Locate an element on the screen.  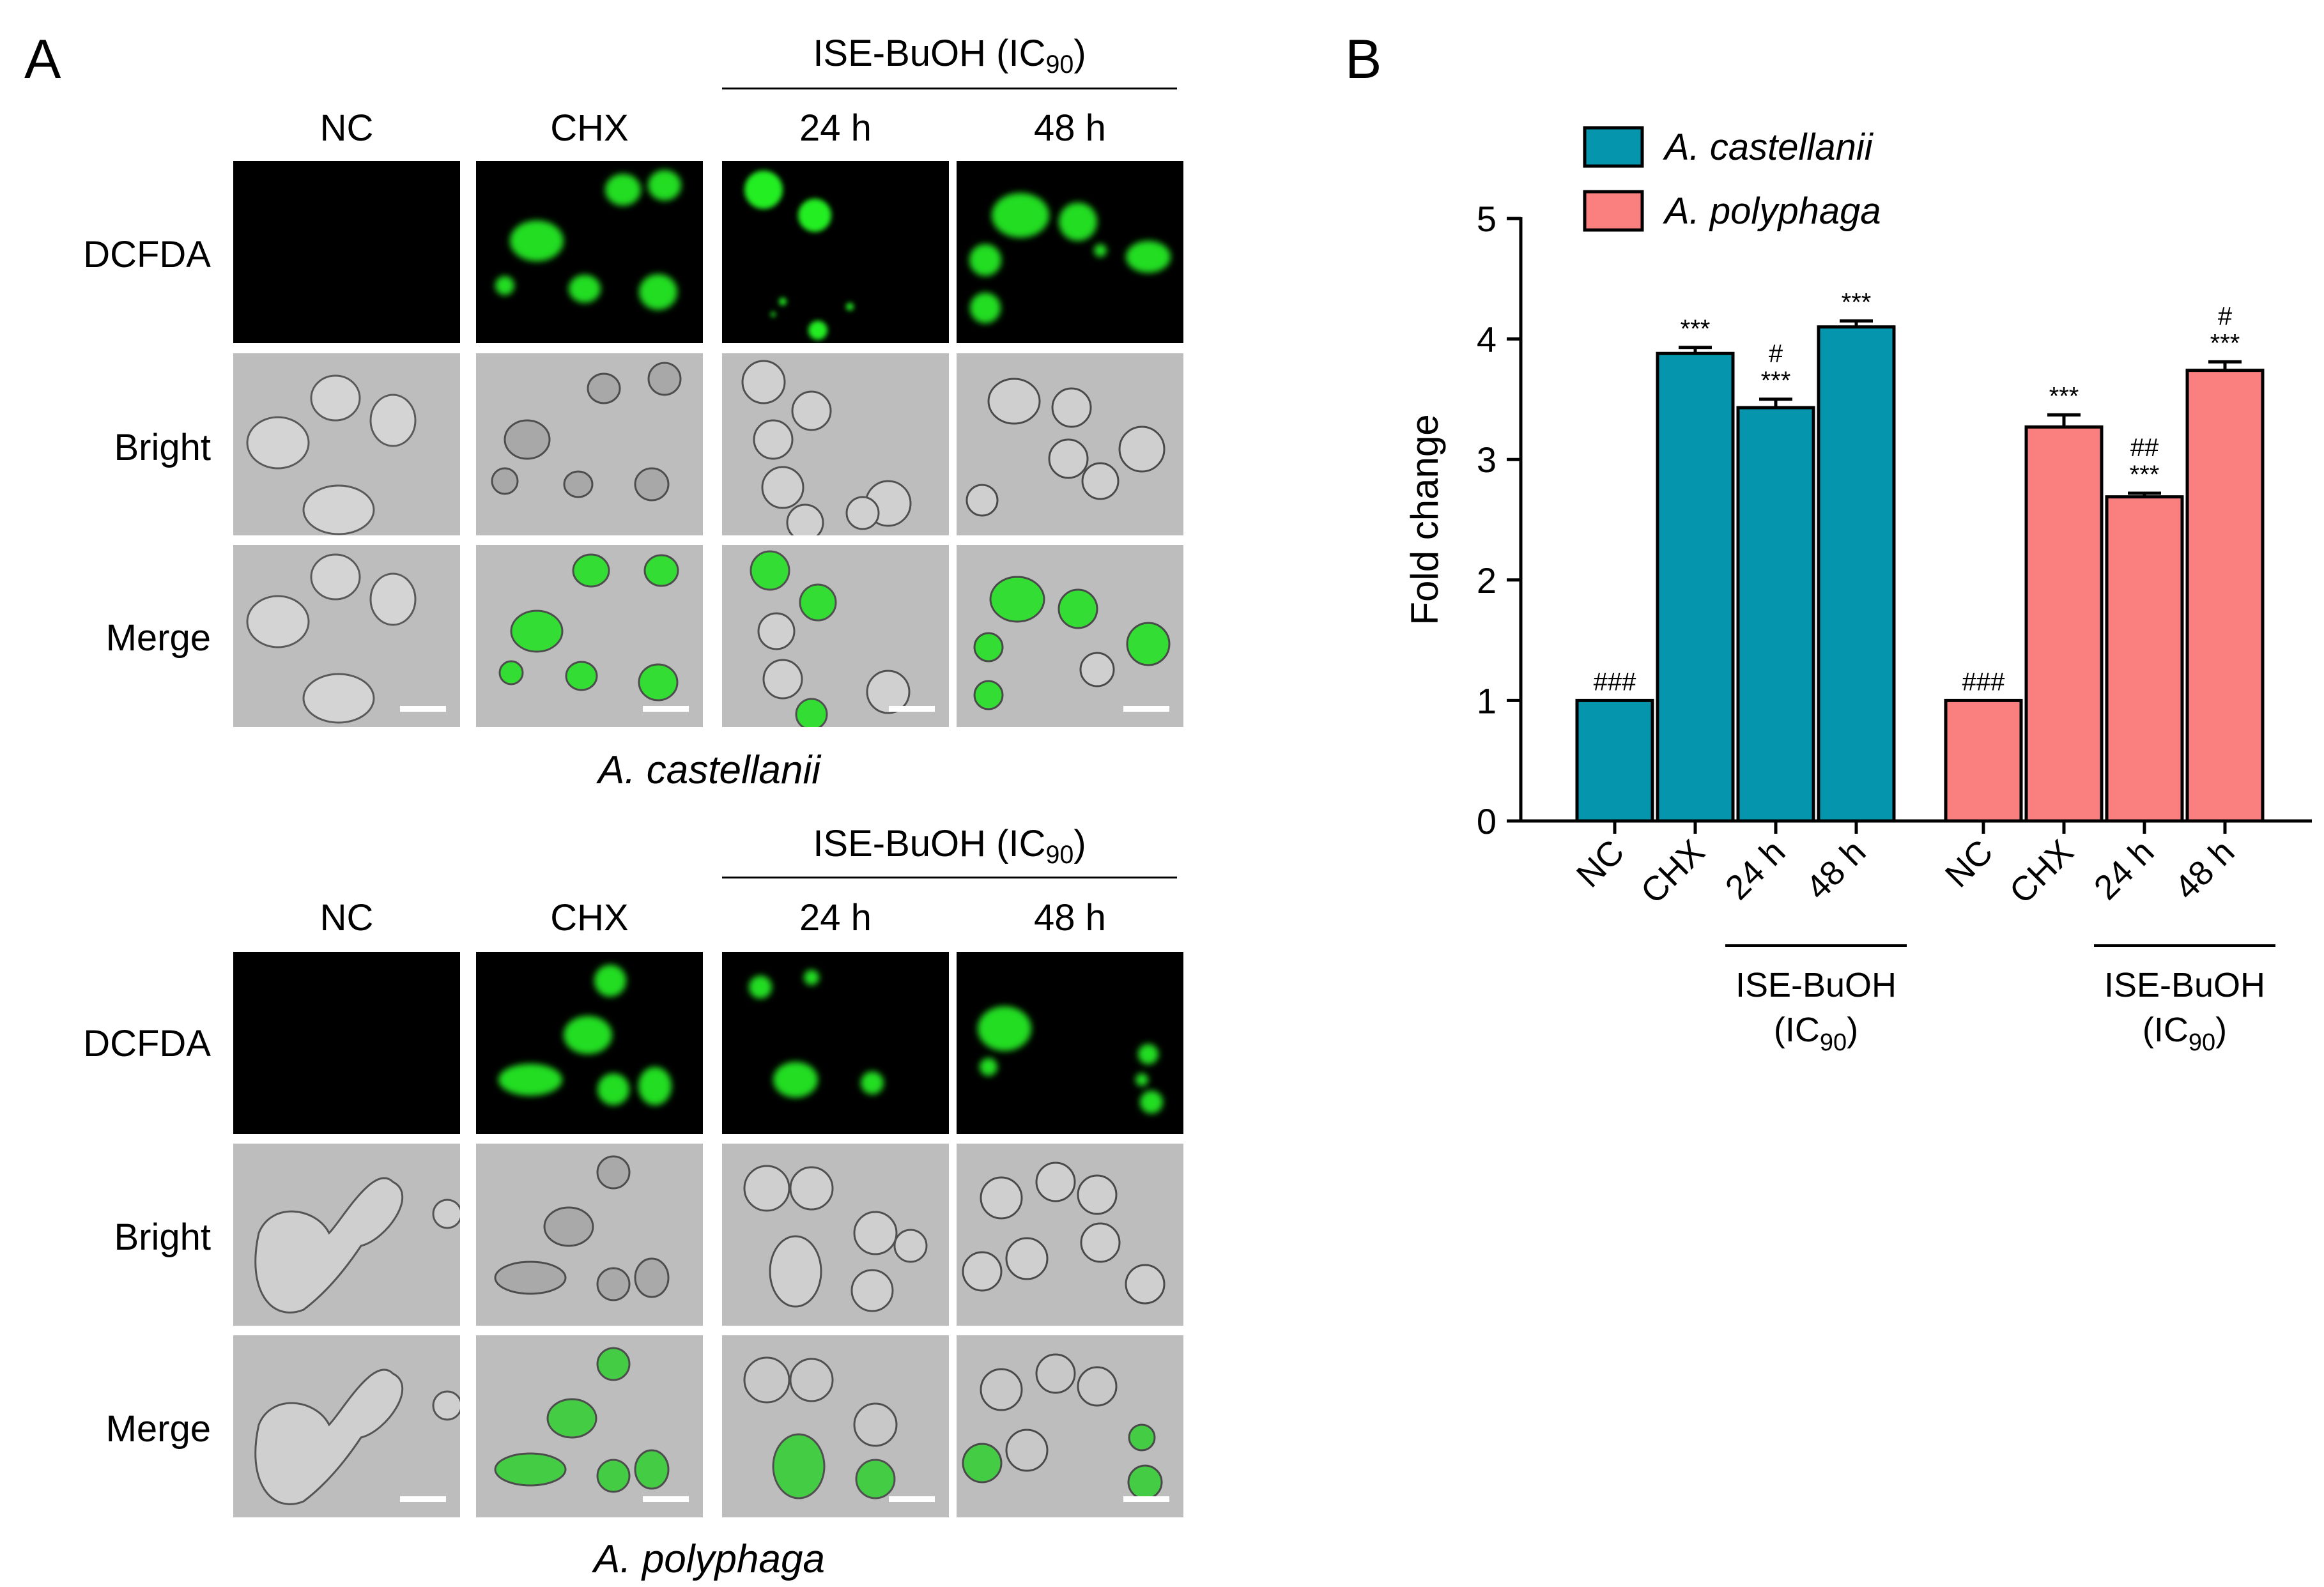
micrograph-dcfda-48h-castellanii is located at coordinates (1070, 252).